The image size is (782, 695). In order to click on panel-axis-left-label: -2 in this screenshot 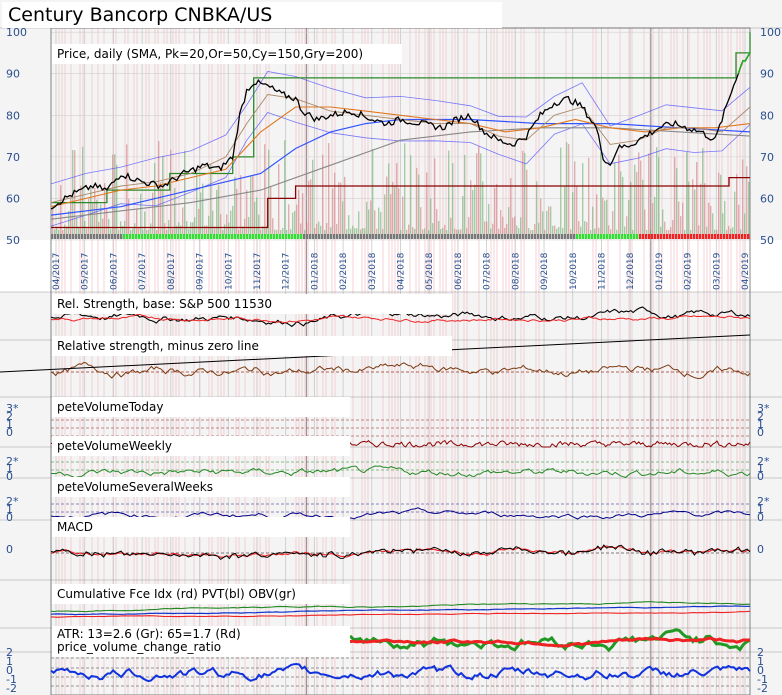, I will do `click(11, 688)`.